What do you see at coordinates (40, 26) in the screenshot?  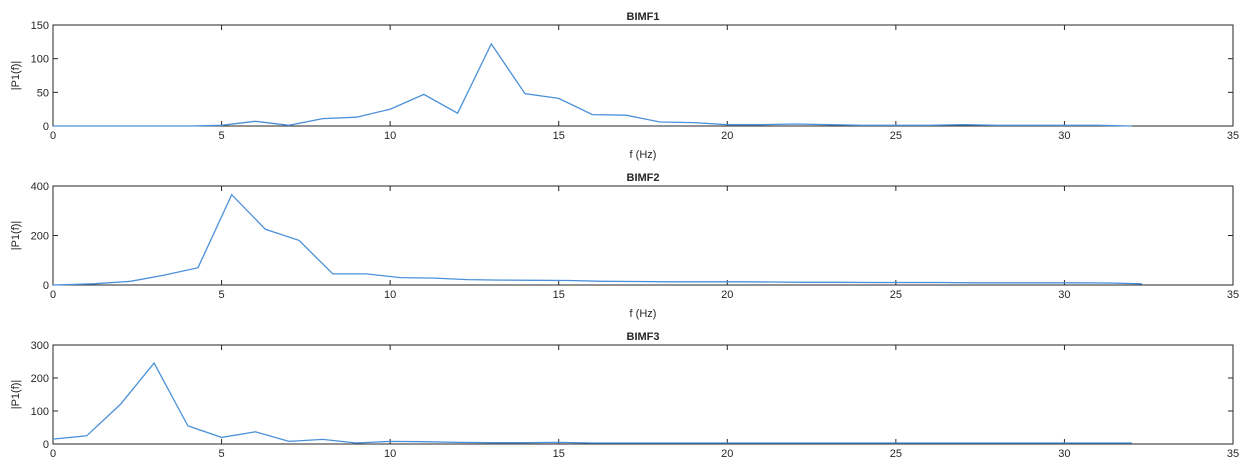 I see `y-tick-label: 150` at bounding box center [40, 26].